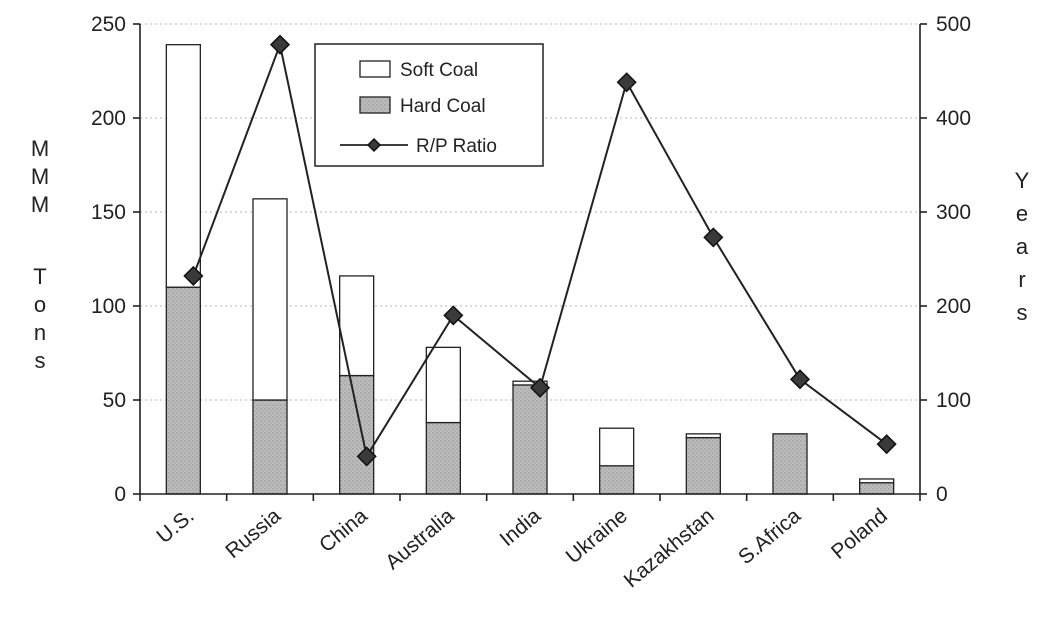 The image size is (1038, 623). I want to click on y2-axis-label-letter: a, so click(1022, 246).